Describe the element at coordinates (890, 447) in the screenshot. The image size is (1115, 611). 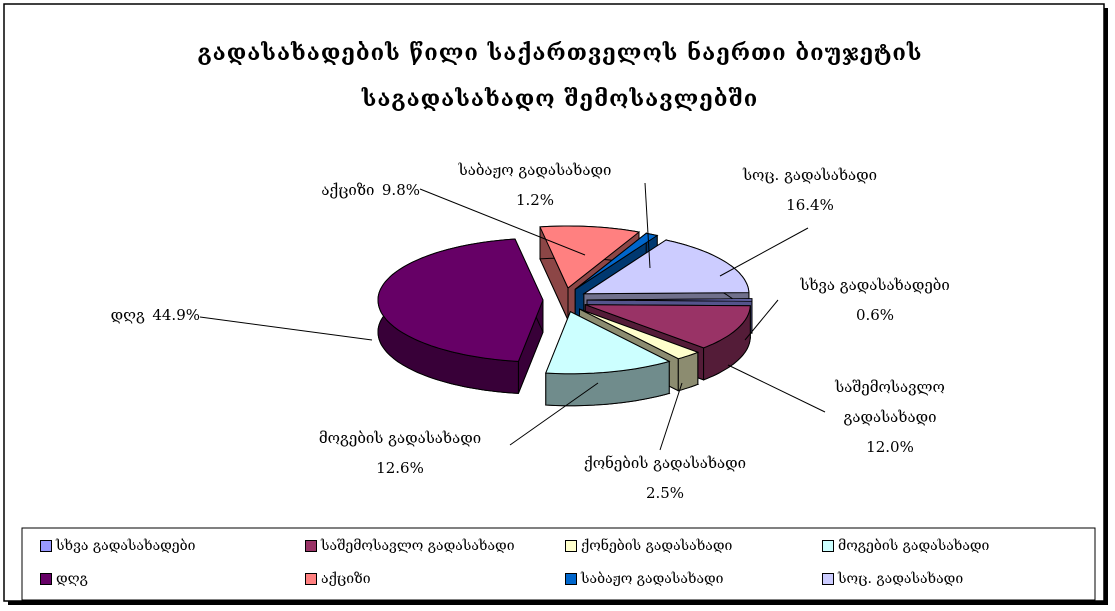
I see `label-value: 12.0%` at that location.